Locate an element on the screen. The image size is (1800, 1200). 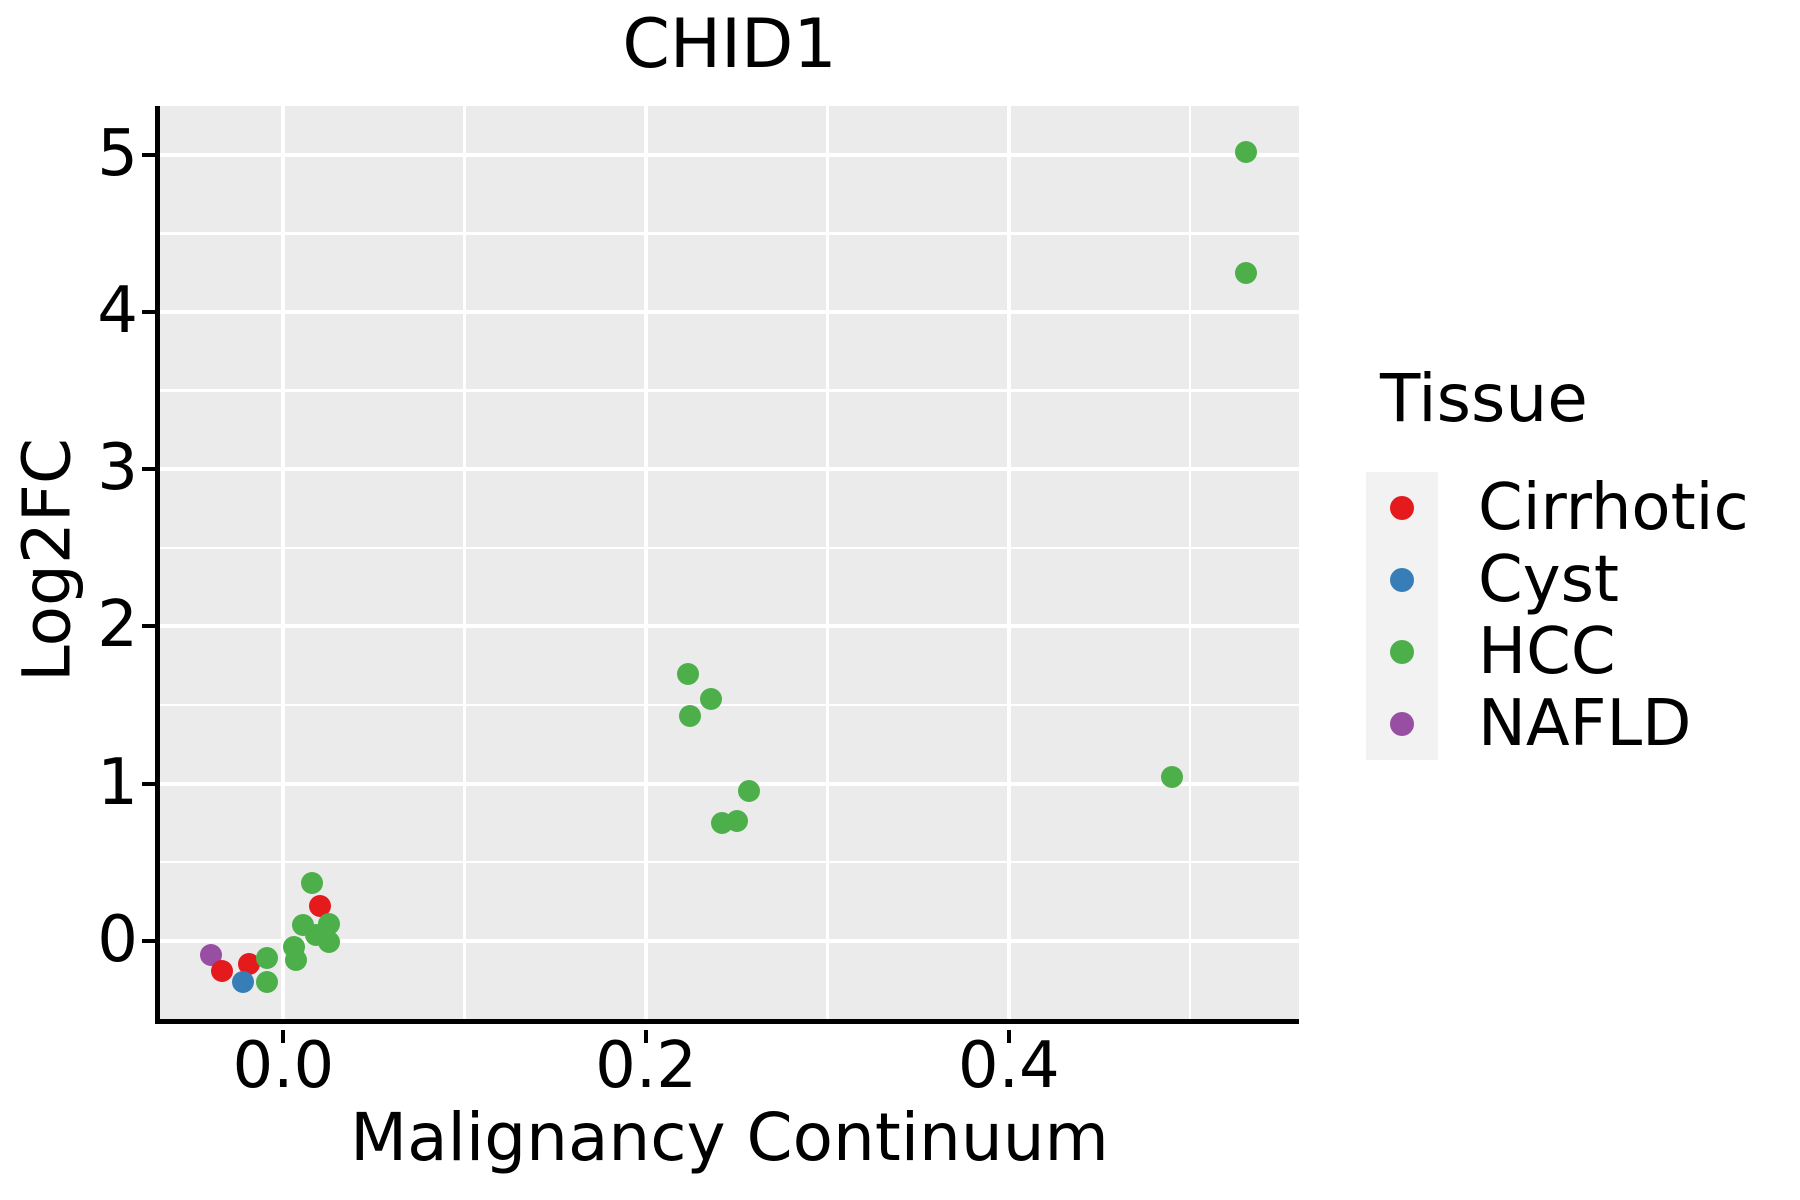
y-tick-label: 0 is located at coordinates (117, 939).